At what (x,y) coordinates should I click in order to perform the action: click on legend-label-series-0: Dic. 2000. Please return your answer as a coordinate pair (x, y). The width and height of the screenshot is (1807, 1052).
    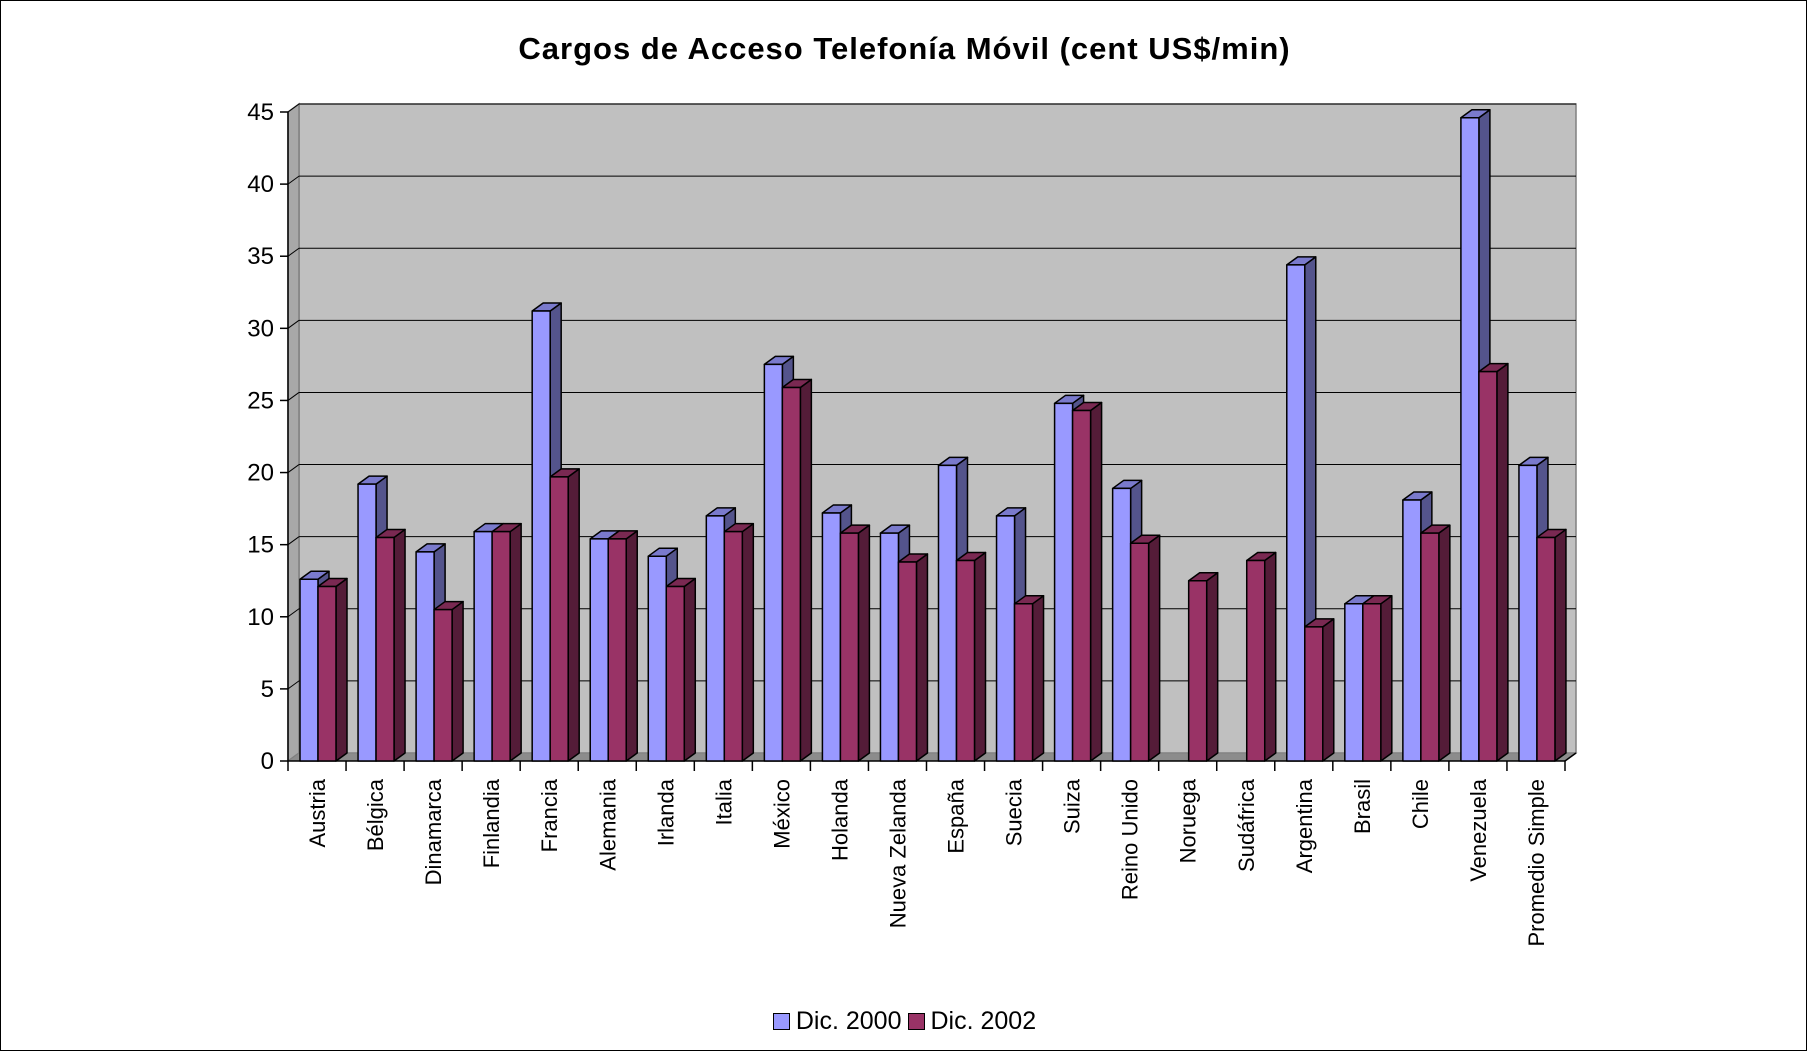
    Looking at the image, I should click on (848, 1021).